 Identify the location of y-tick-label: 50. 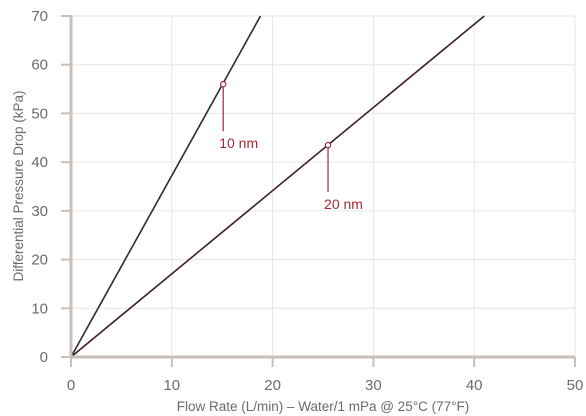
(39, 113).